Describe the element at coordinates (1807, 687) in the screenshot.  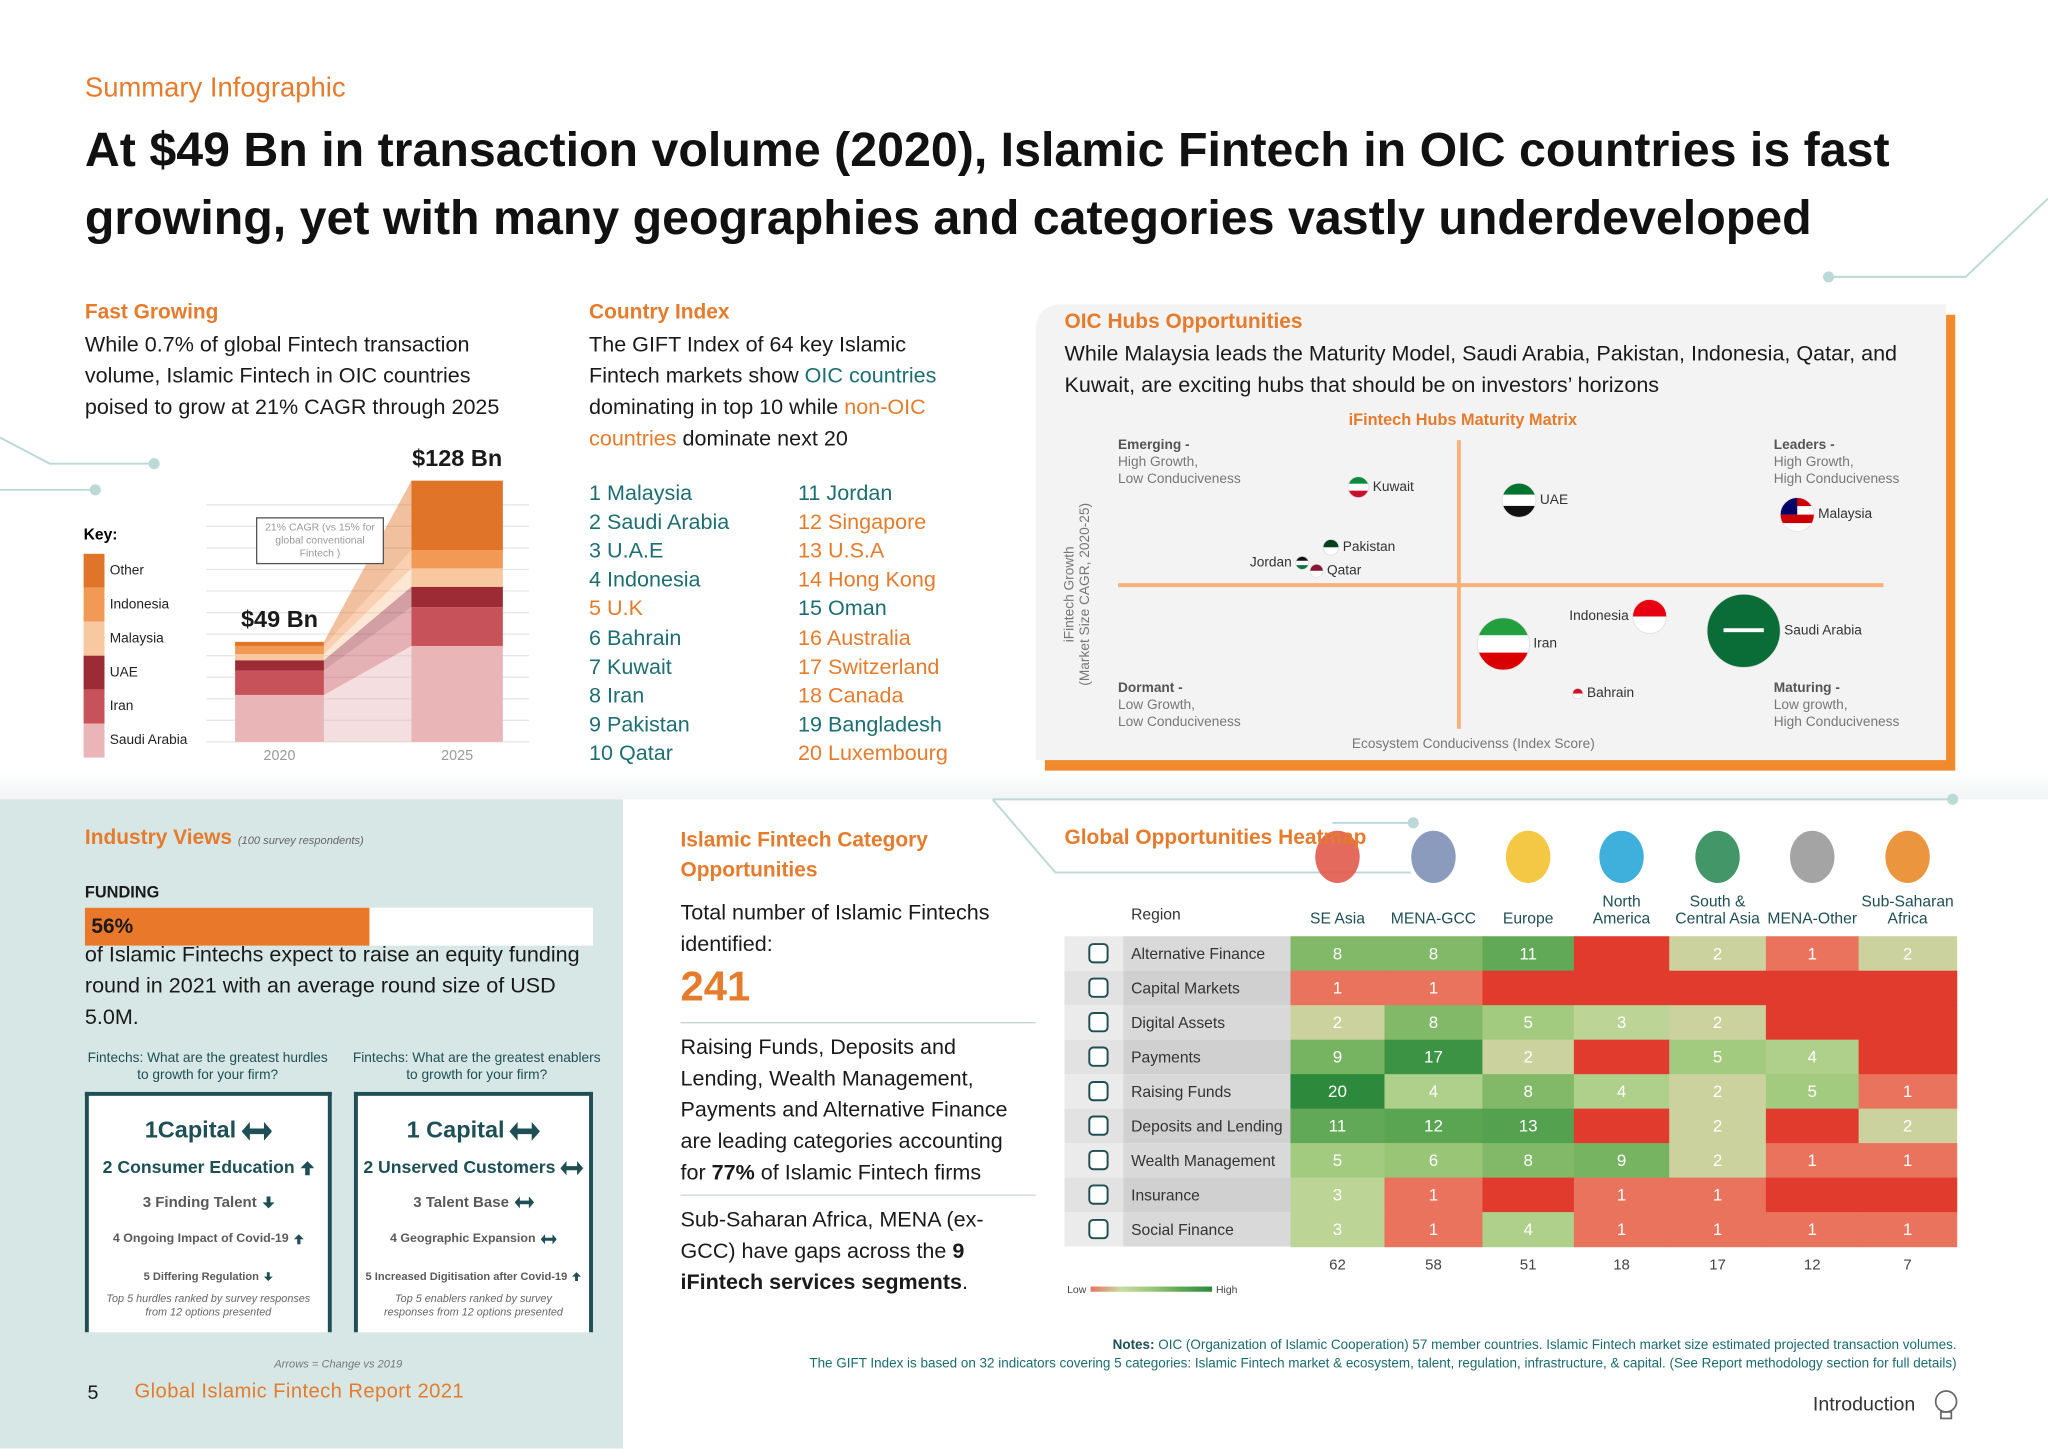
I see `quadrant-name: Maturing -` at that location.